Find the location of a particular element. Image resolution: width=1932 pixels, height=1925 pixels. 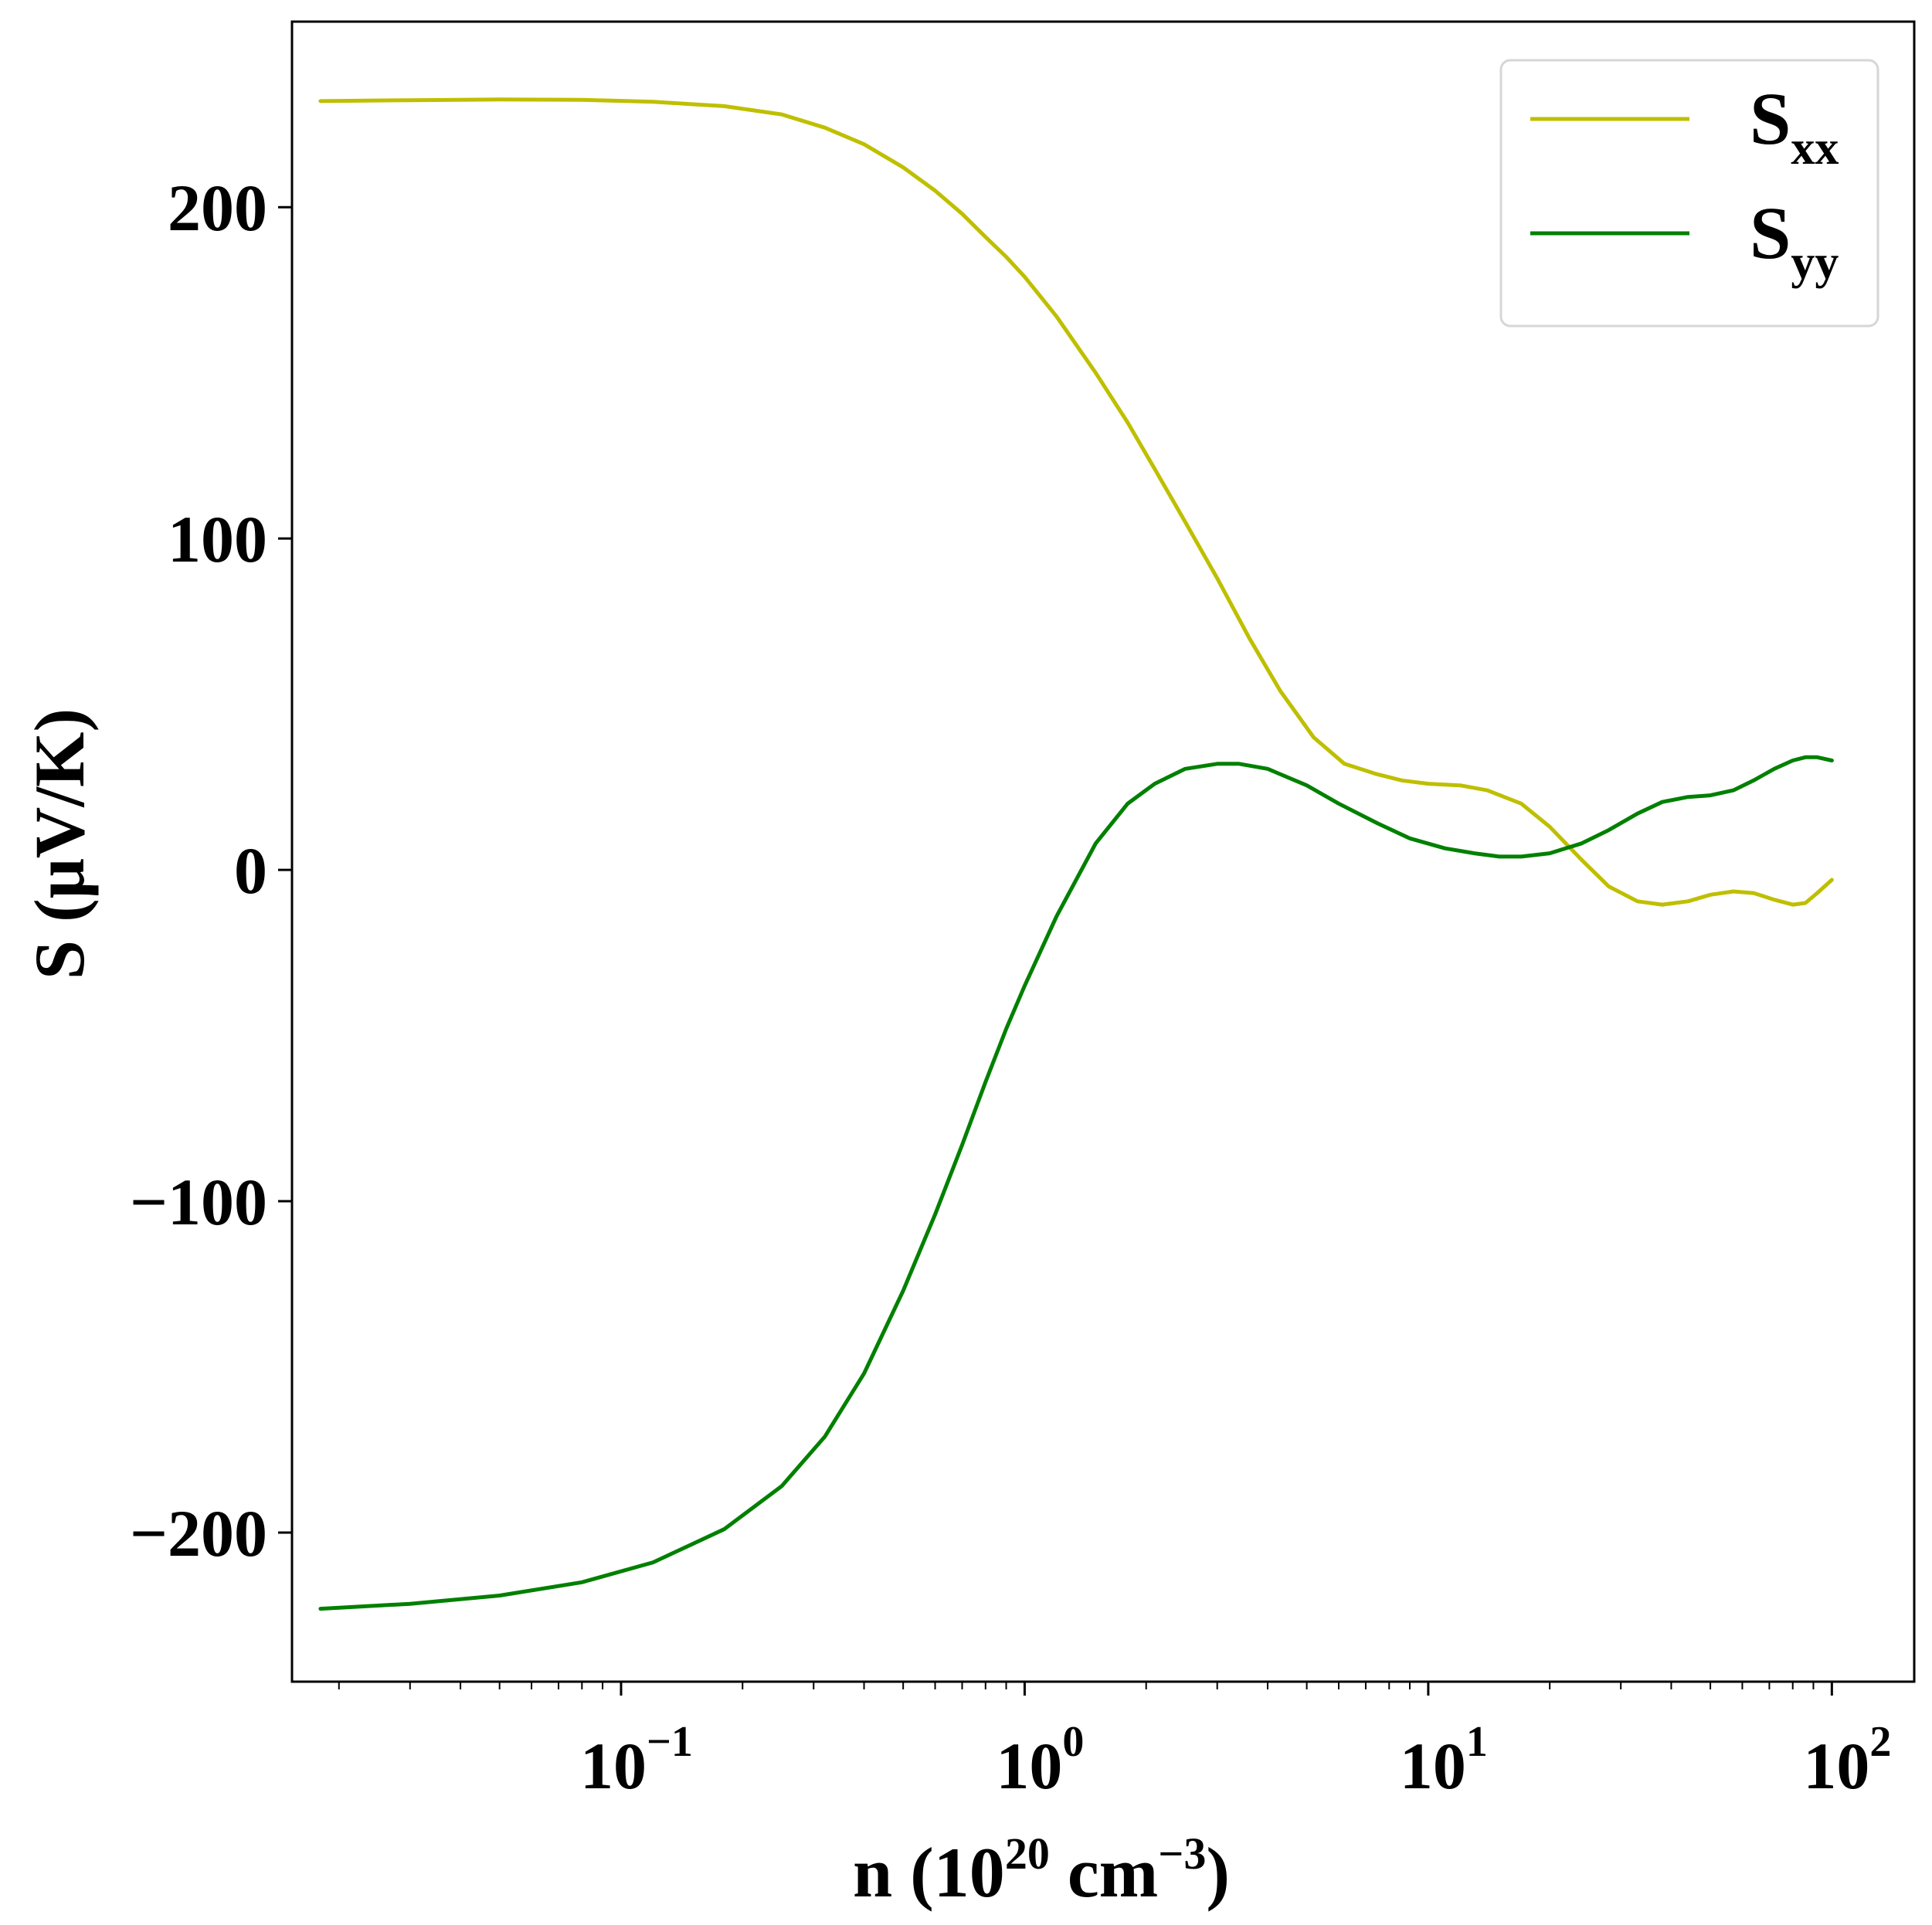

y-tick-label: 100 is located at coordinates (217, 539).